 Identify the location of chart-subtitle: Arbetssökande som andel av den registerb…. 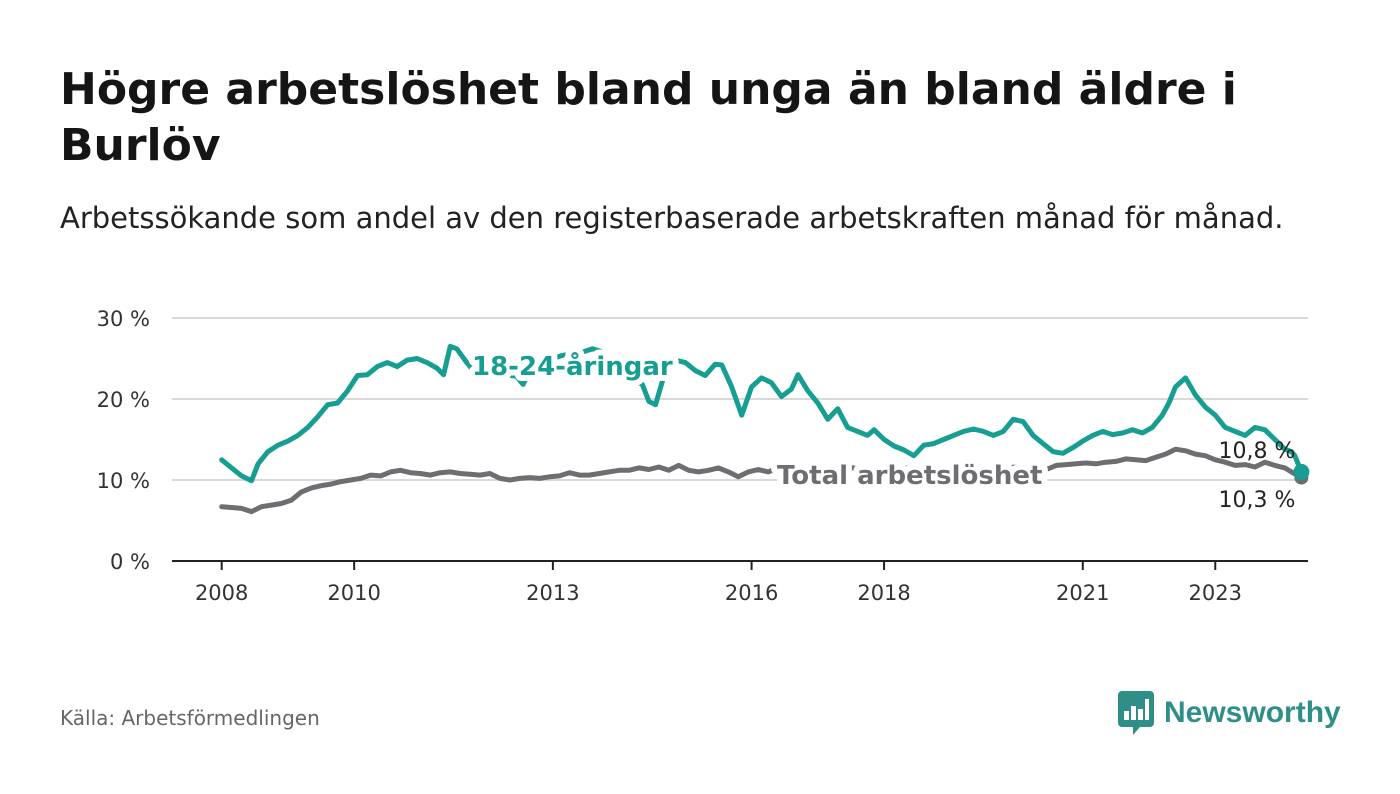
(672, 218).